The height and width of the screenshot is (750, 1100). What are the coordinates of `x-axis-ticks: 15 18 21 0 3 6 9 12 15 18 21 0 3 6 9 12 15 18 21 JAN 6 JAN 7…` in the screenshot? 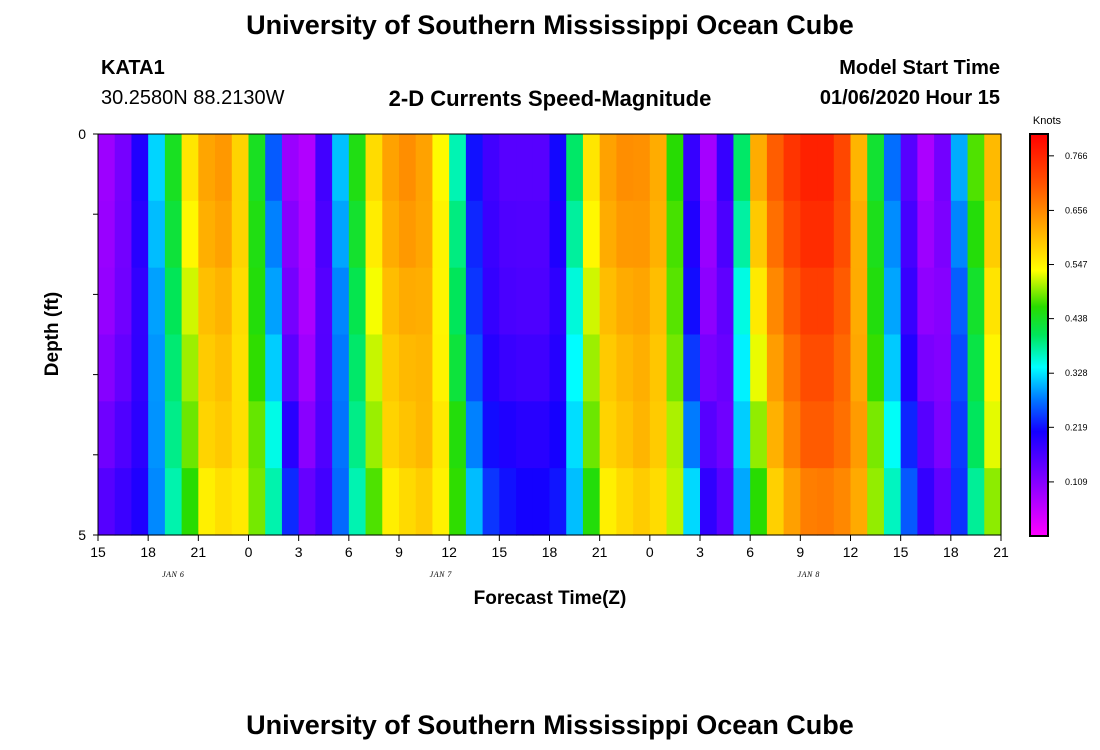 It's located at (549, 557).